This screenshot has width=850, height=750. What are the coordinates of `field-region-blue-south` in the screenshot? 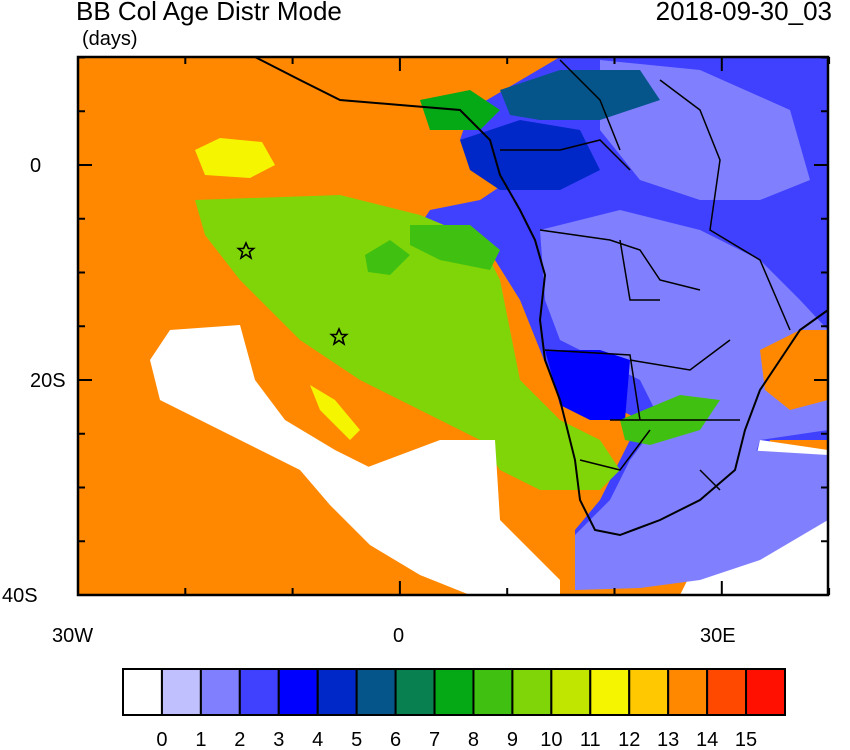 It's located at (587, 385).